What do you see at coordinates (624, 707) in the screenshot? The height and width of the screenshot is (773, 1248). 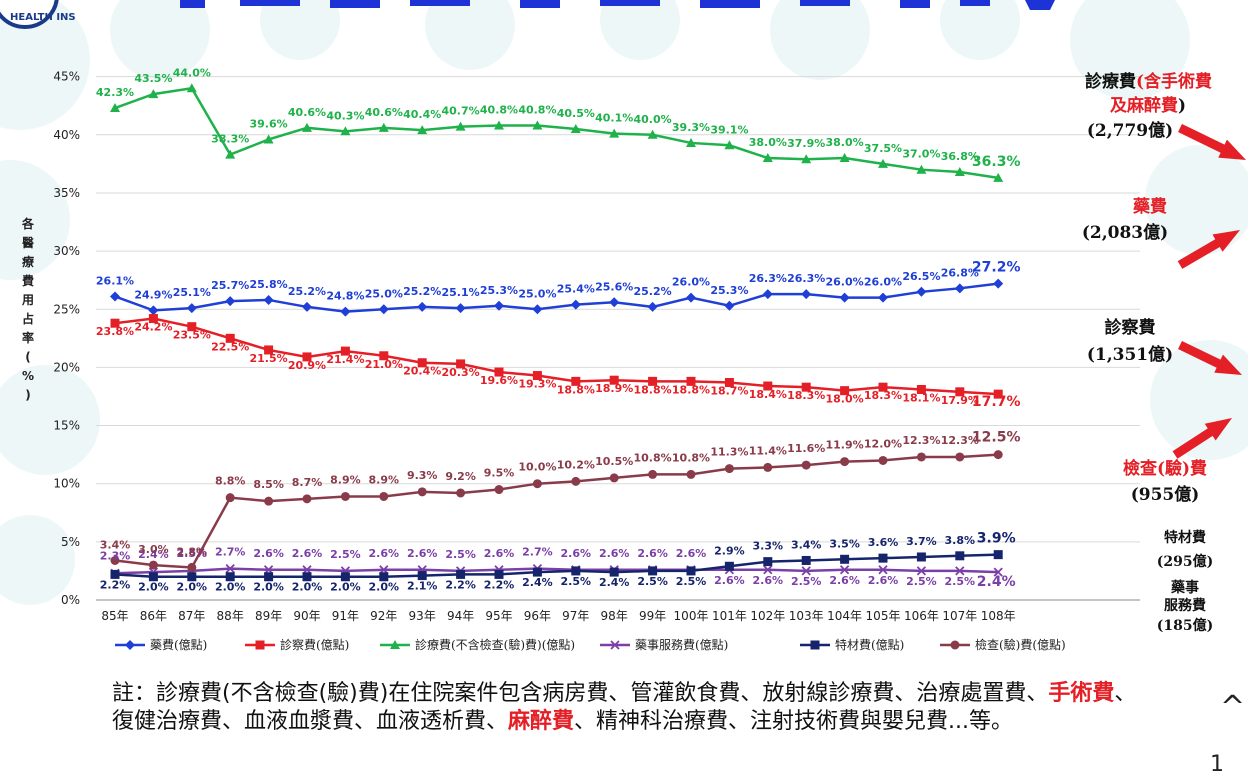 I see `footnote-text-2: 、復健治療費、血液血漿費、血液透析費、` at bounding box center [624, 707].